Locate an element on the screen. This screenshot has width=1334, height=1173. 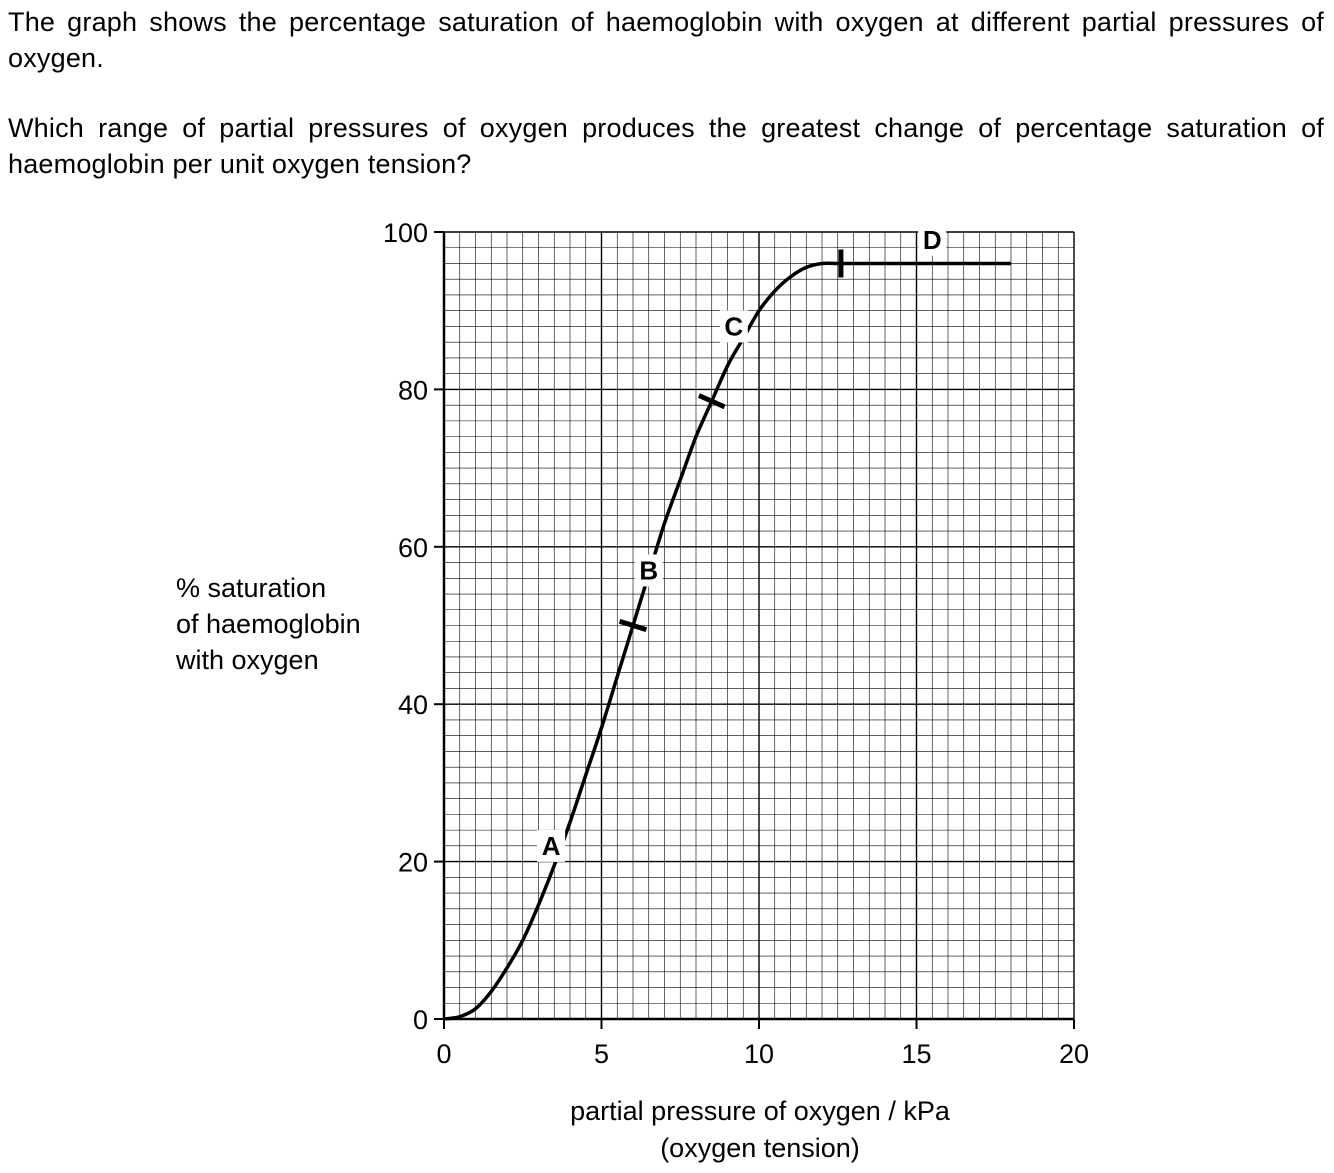
y-axis-label-line-2: of haemoglobin is located at coordinates (268, 624).